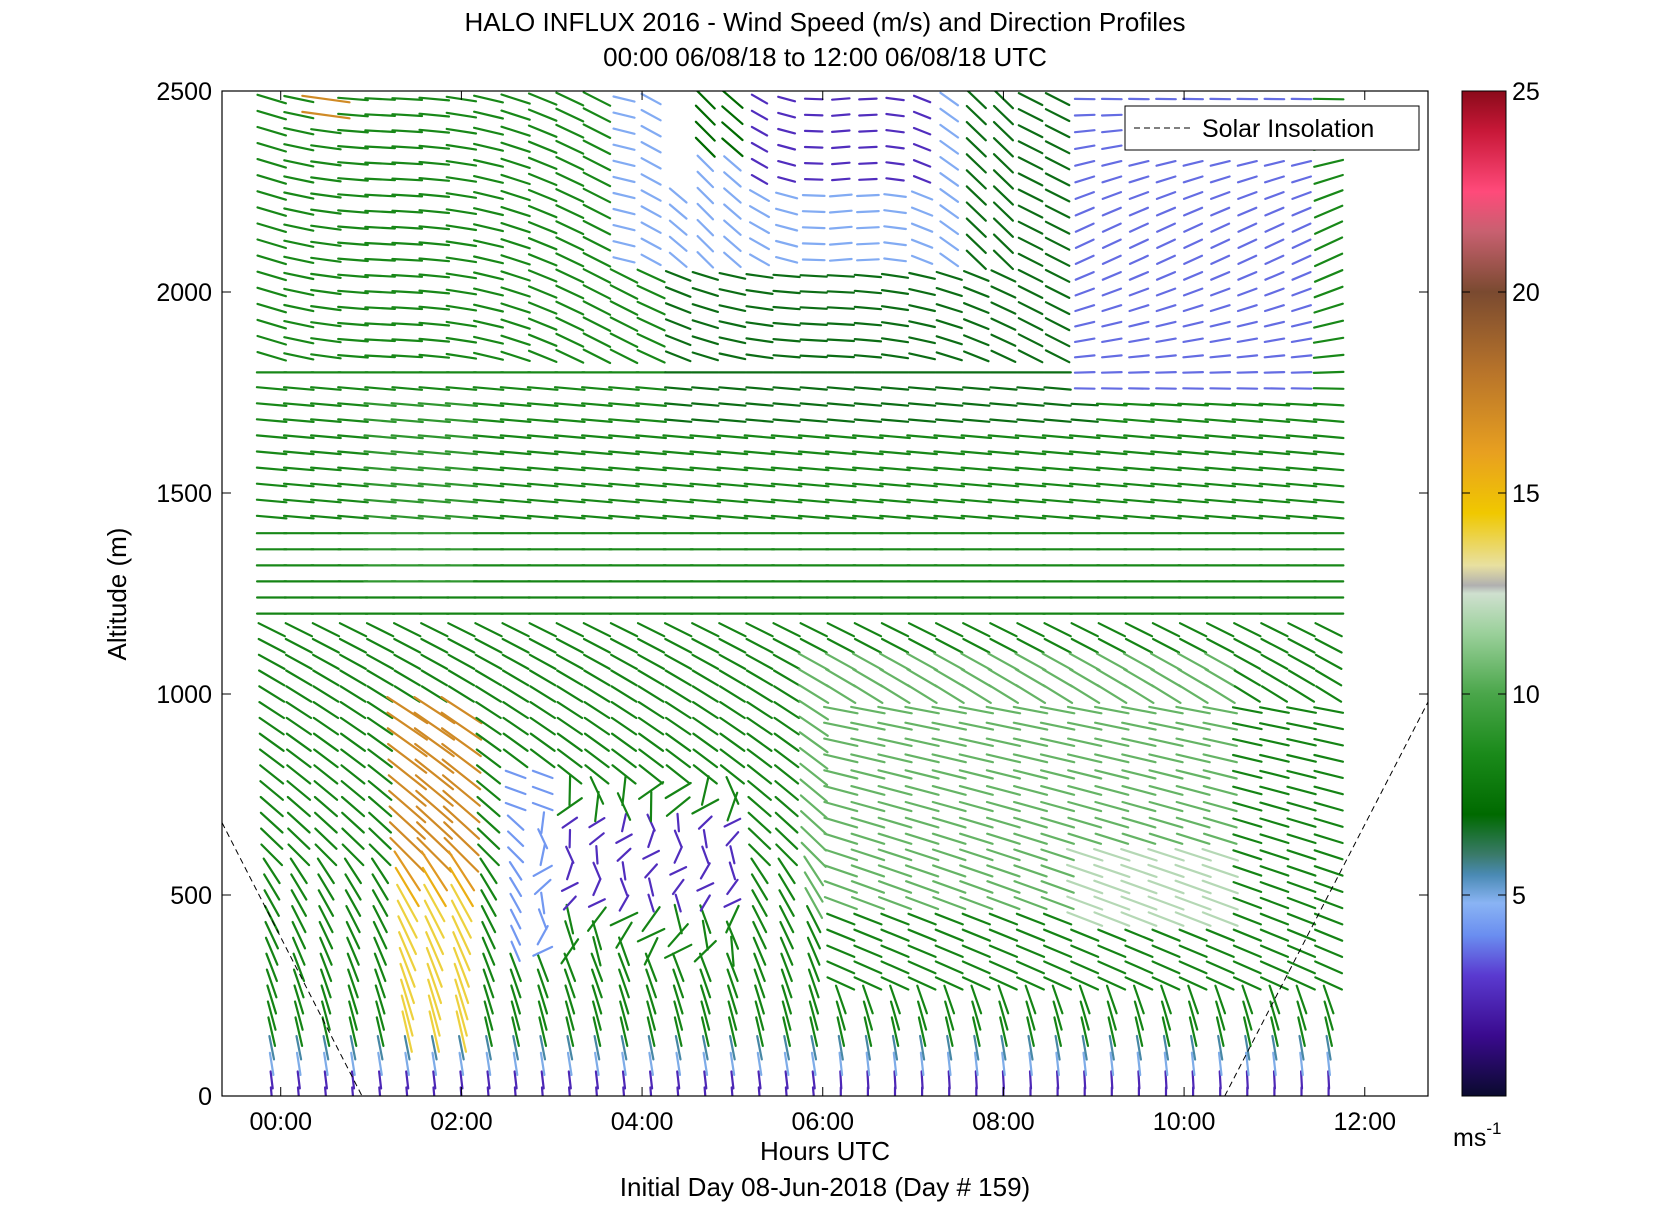 This screenshot has width=1679, height=1216. What do you see at coordinates (280, 1122) in the screenshot?
I see `x-tick-label: 00:00` at bounding box center [280, 1122].